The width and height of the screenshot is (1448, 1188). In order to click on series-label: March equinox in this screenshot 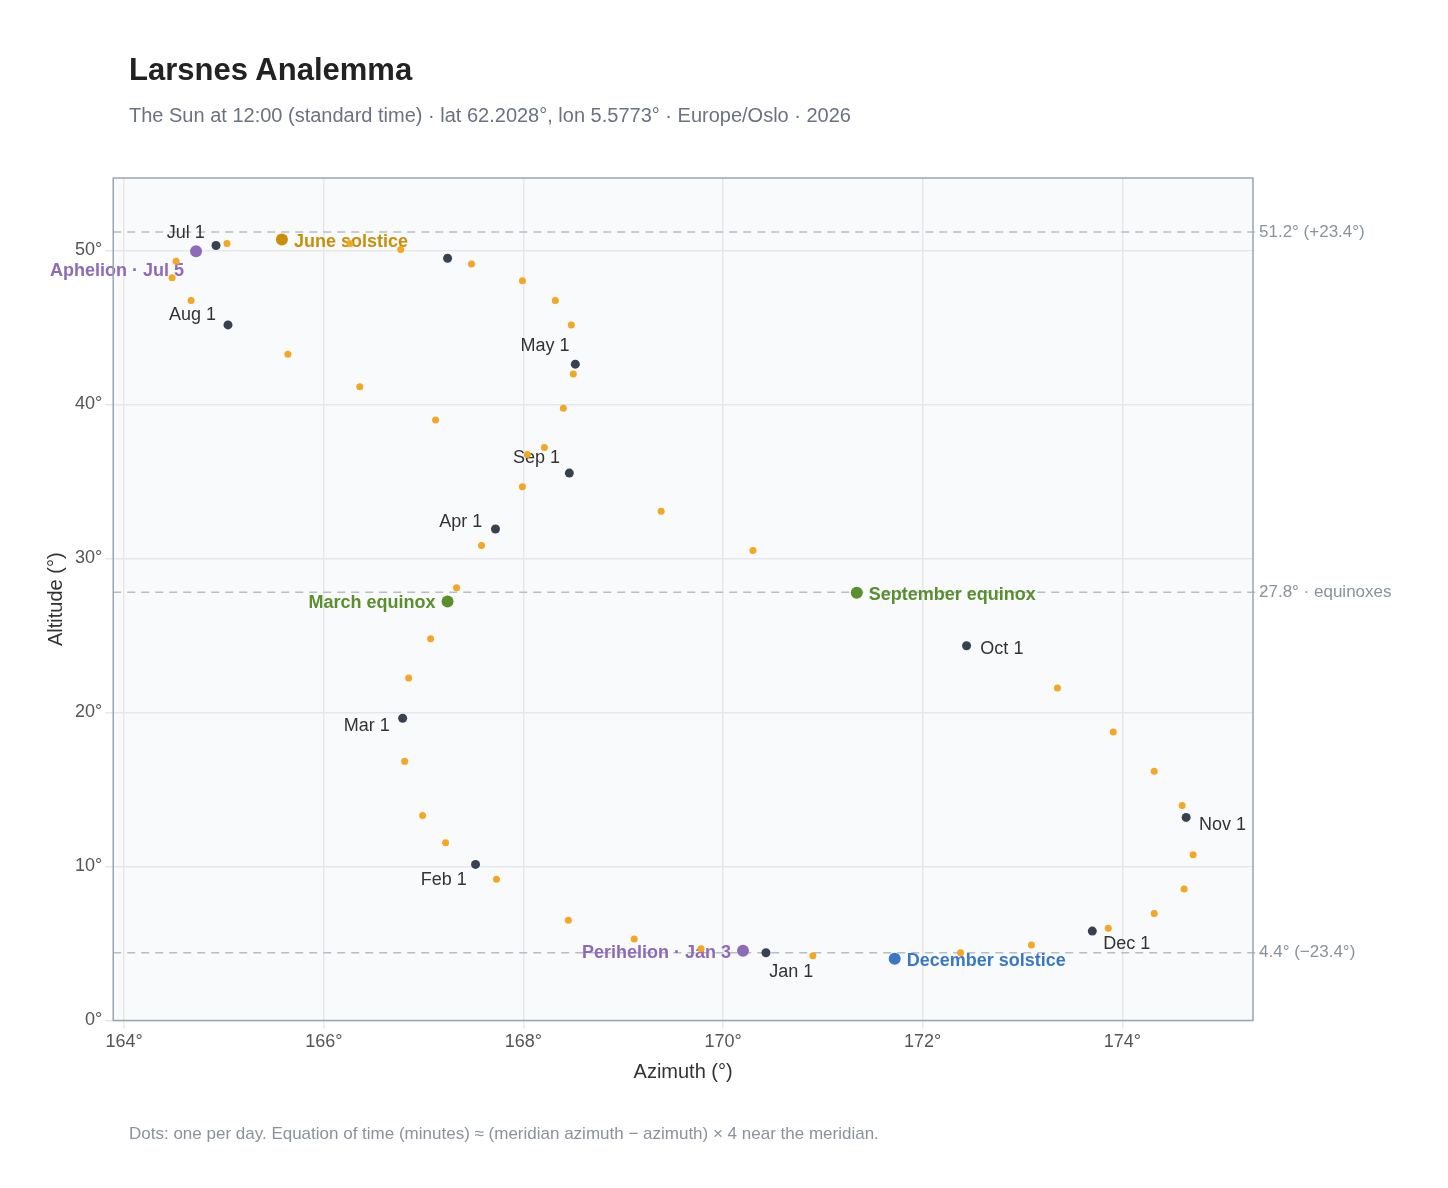, I will do `click(372, 602)`.